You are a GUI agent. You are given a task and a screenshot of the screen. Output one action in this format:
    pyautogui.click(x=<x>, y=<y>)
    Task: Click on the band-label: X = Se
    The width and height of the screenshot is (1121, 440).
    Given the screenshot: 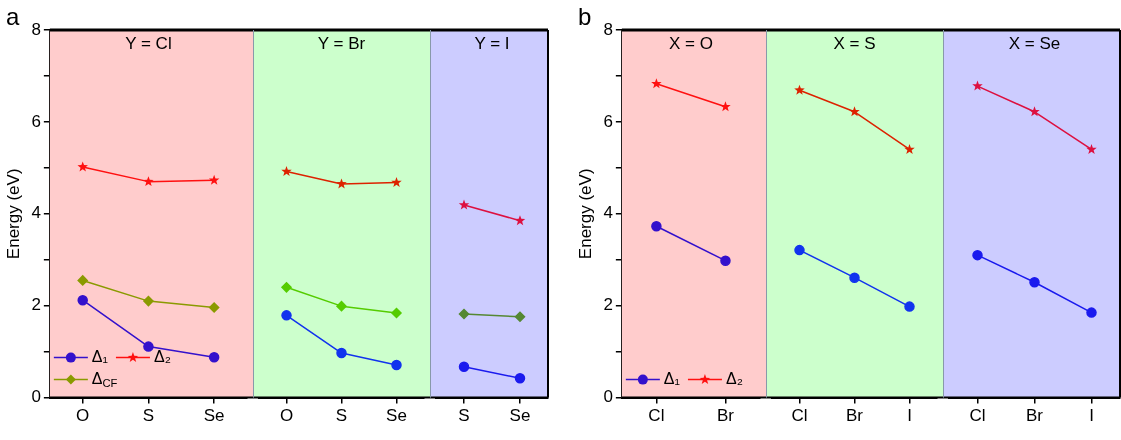 What is the action you would take?
    pyautogui.click(x=1034, y=44)
    